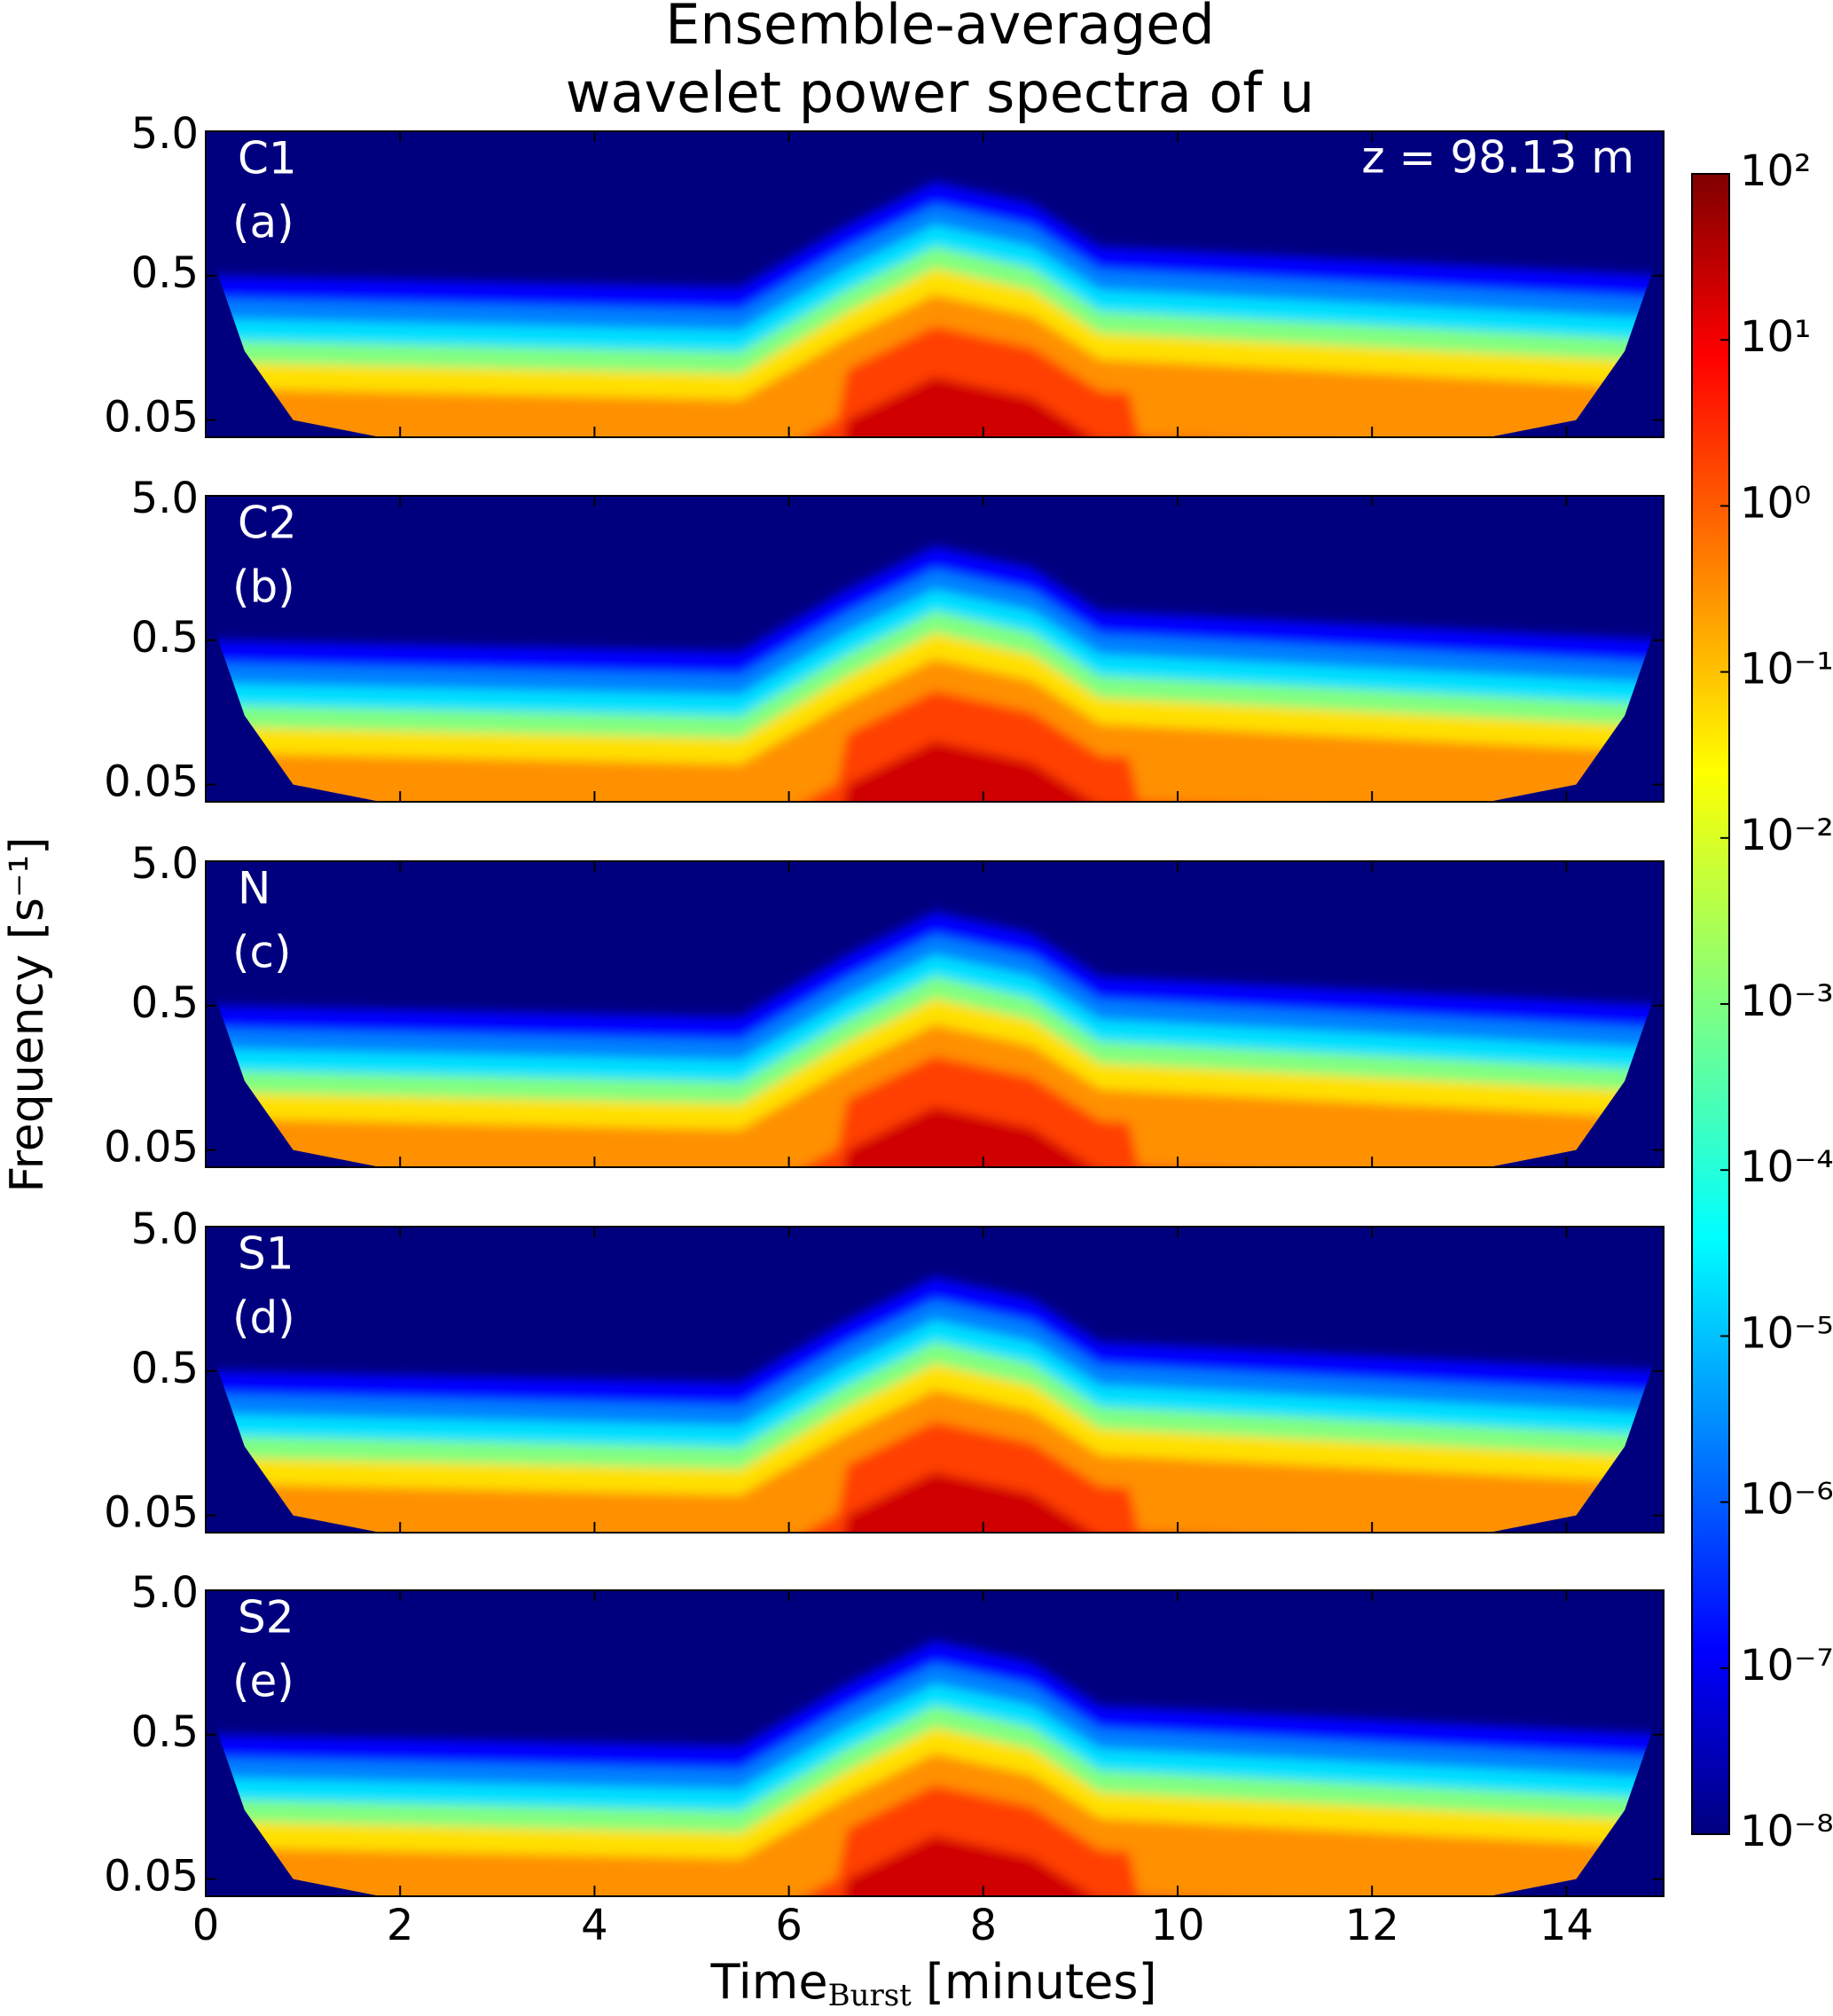 The height and width of the screenshot is (2016, 1833). Describe the element at coordinates (1775, 171) in the screenshot. I see `colorbar-tick-label: 10²` at that location.